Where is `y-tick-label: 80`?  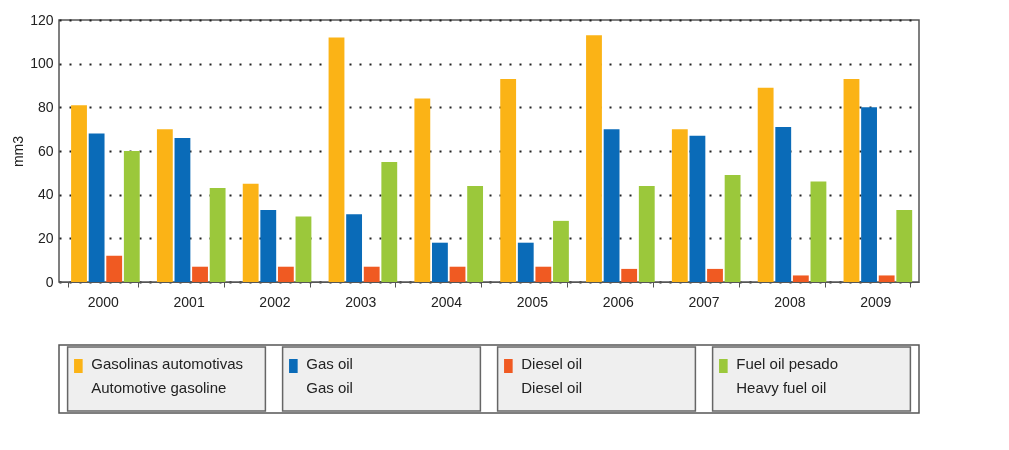 y-tick-label: 80 is located at coordinates (45, 106).